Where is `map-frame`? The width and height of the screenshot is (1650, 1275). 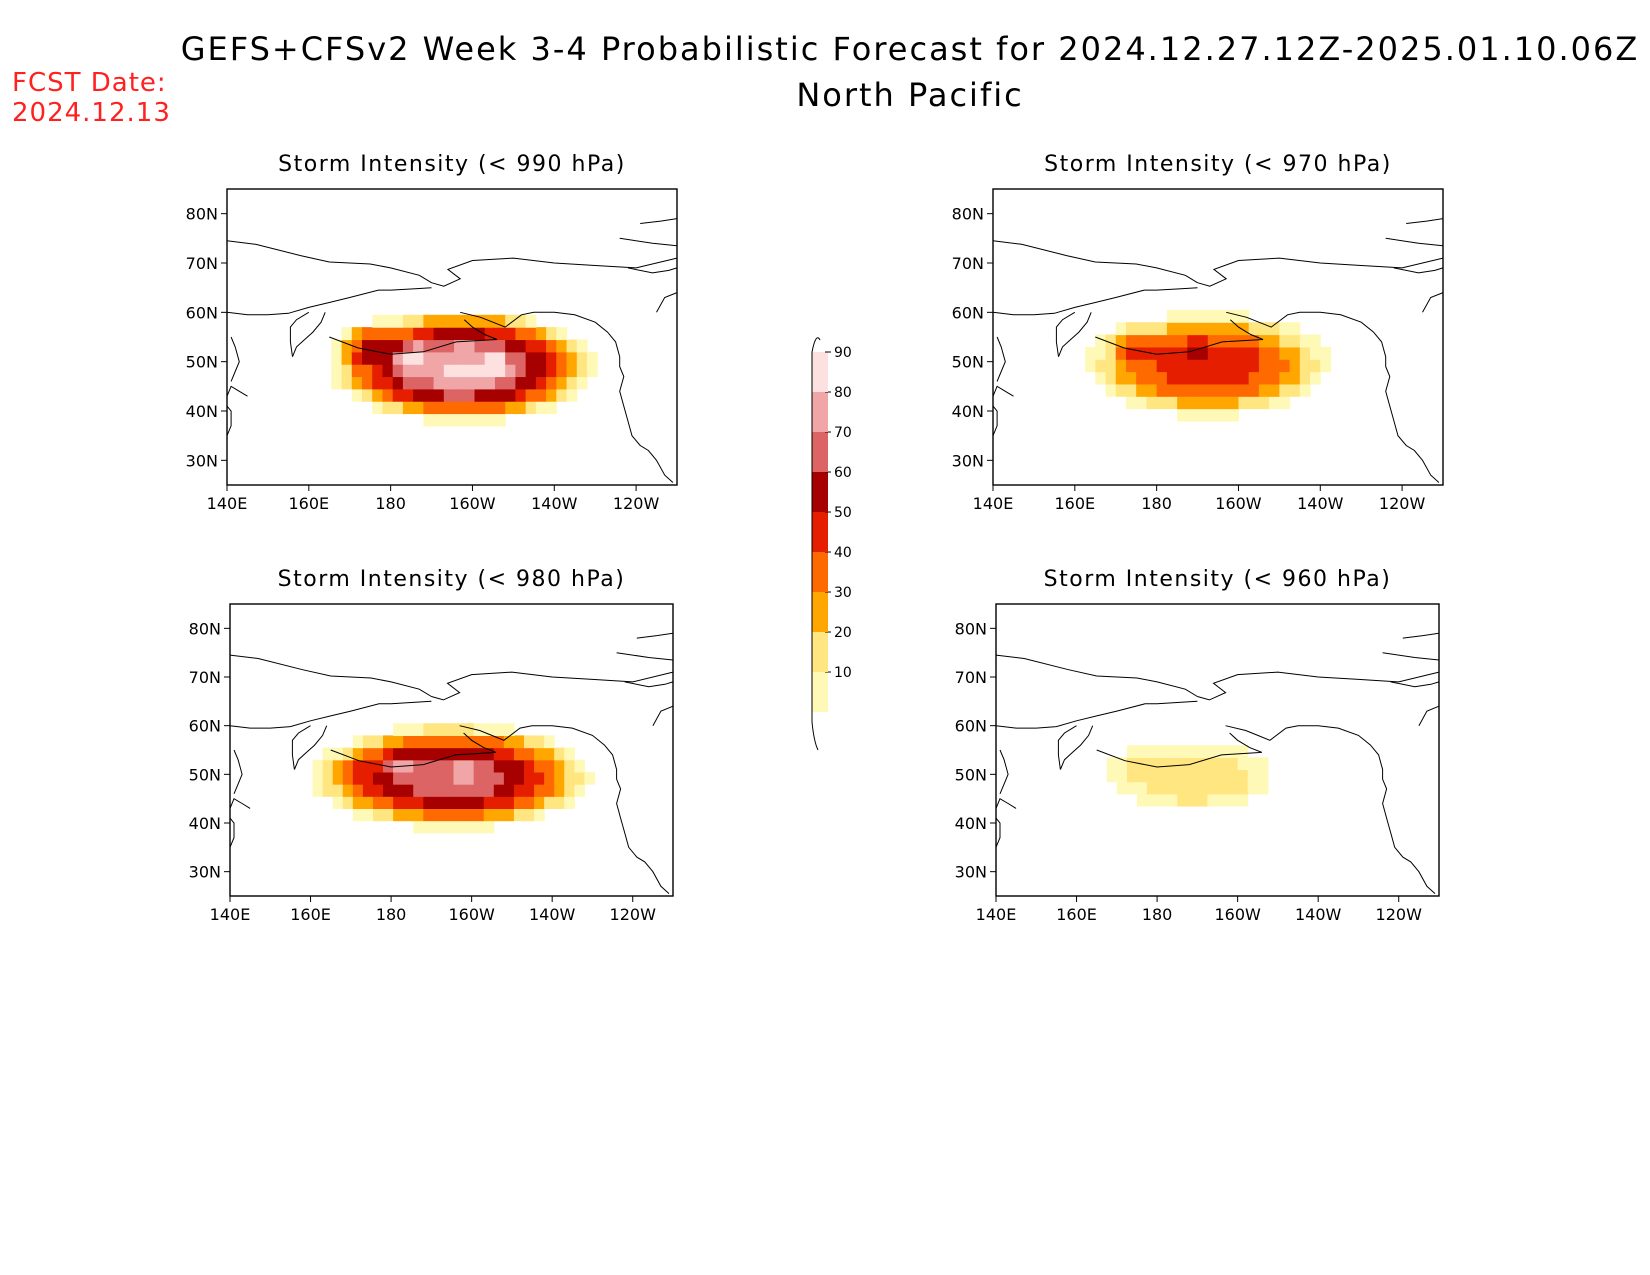 map-frame is located at coordinates (1218, 337).